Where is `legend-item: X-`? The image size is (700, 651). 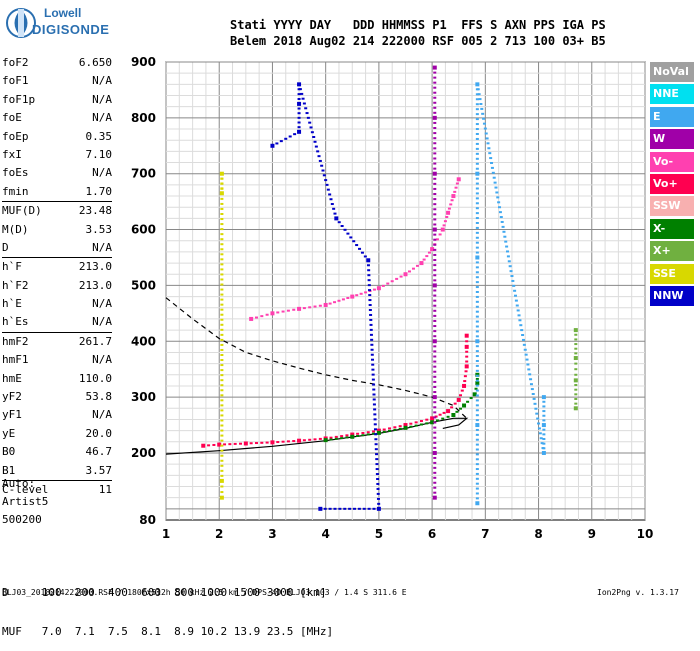
legend-item: X- is located at coordinates (672, 228).